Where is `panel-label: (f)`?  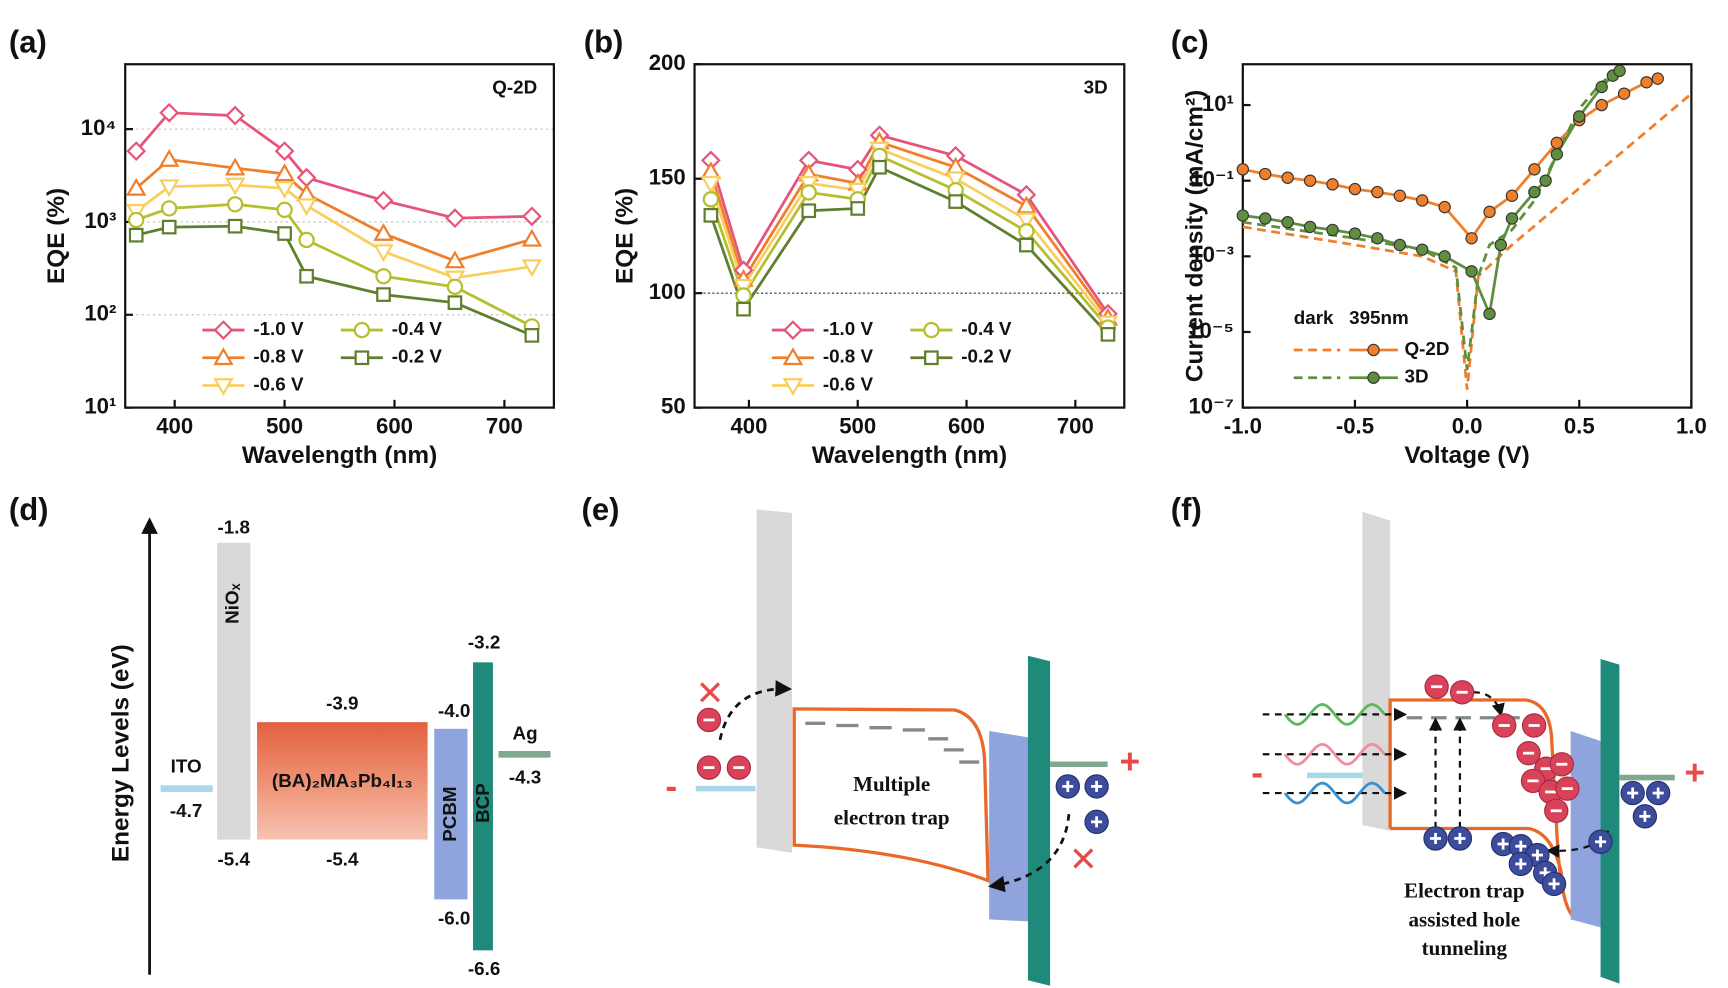 panel-label: (f) is located at coordinates (1186, 509).